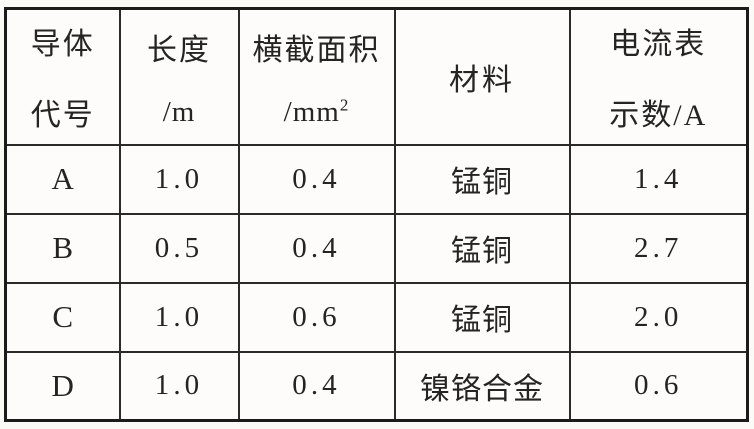  I want to click on header-cross-section-unit: /mm2, so click(317, 112).